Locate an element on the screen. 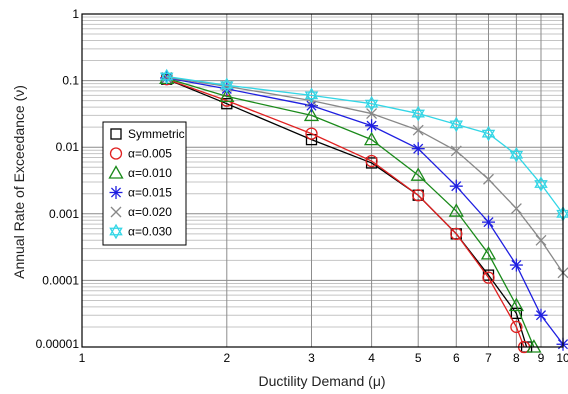 This screenshot has height=394, width=568. legend-label: Symmetric is located at coordinates (156, 134).